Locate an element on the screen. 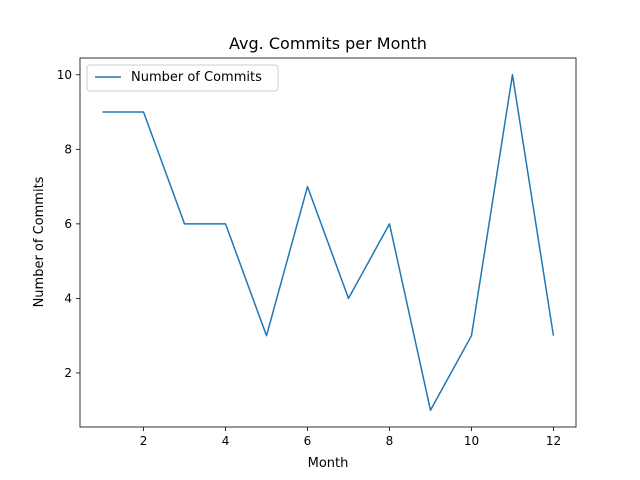 This screenshot has width=640, height=480. legend-box is located at coordinates (182, 78).